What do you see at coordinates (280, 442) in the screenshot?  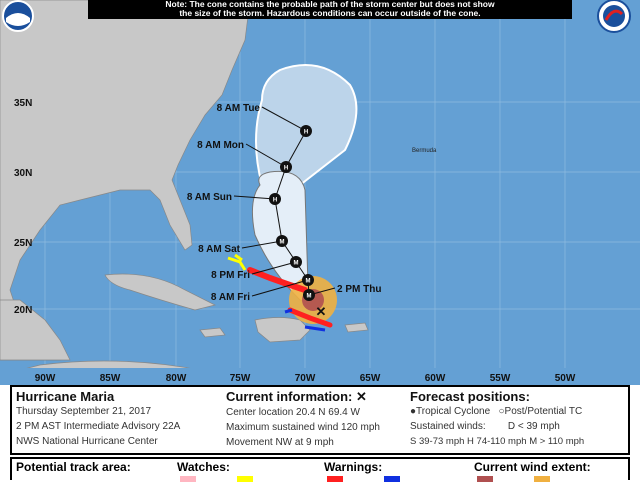 I see `movement: Movement NW at 9 mph` at bounding box center [280, 442].